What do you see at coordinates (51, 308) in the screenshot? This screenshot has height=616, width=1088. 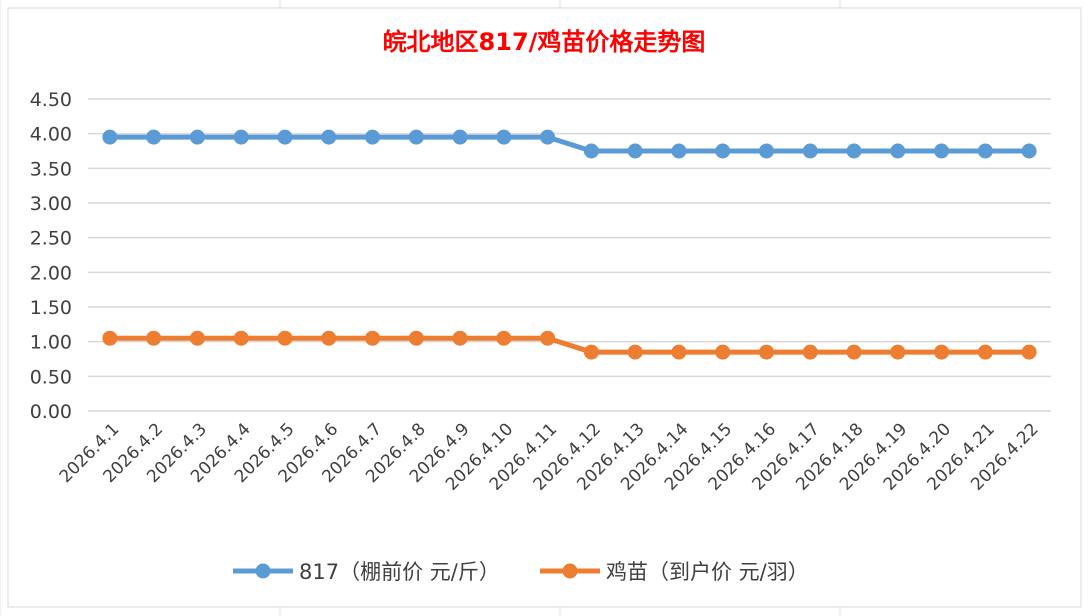 I see `y-tick-label: 1.50` at bounding box center [51, 308].